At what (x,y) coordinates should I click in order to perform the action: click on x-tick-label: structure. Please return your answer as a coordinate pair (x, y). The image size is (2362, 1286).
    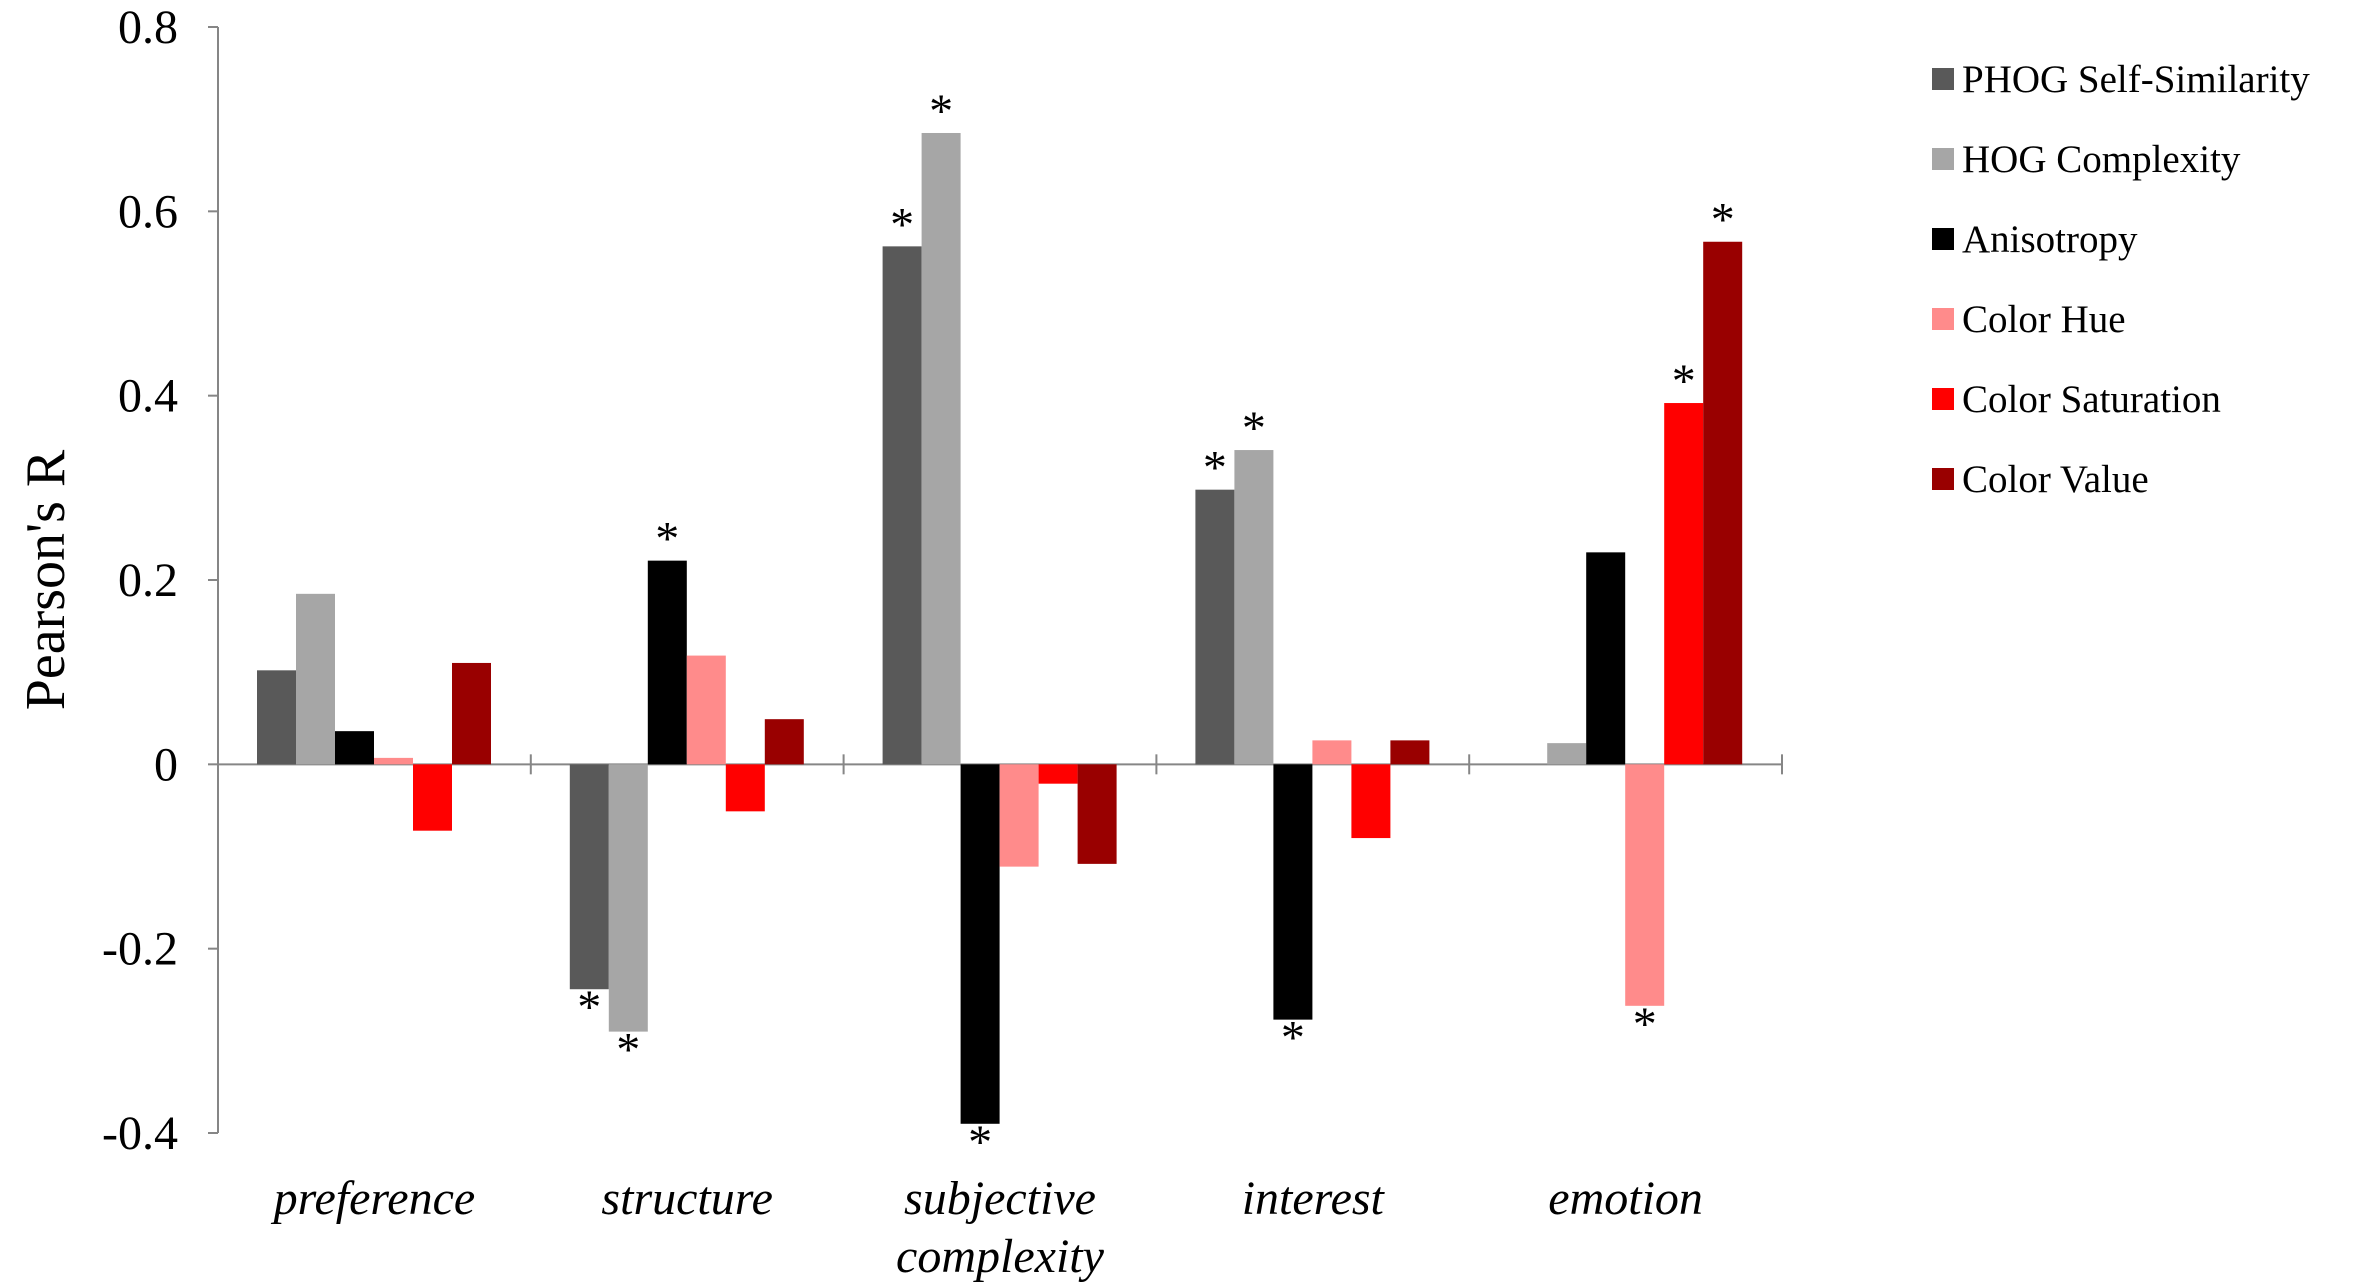
    Looking at the image, I should click on (687, 1198).